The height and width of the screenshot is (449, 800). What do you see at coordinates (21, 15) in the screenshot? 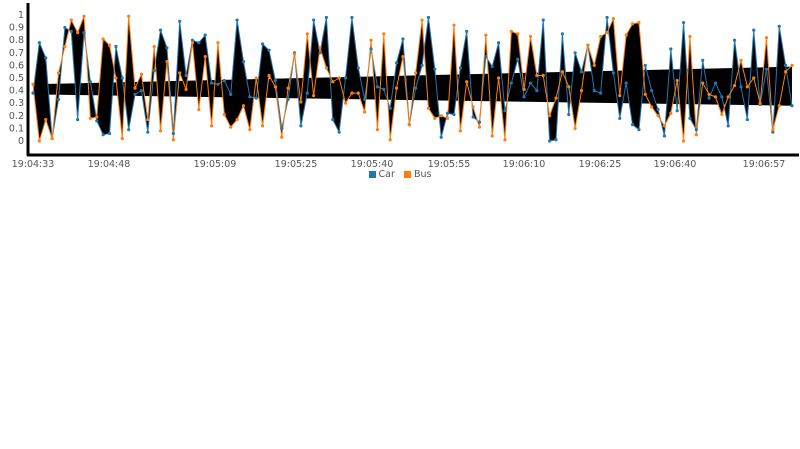
I see `svg-text: 1` at bounding box center [21, 15].